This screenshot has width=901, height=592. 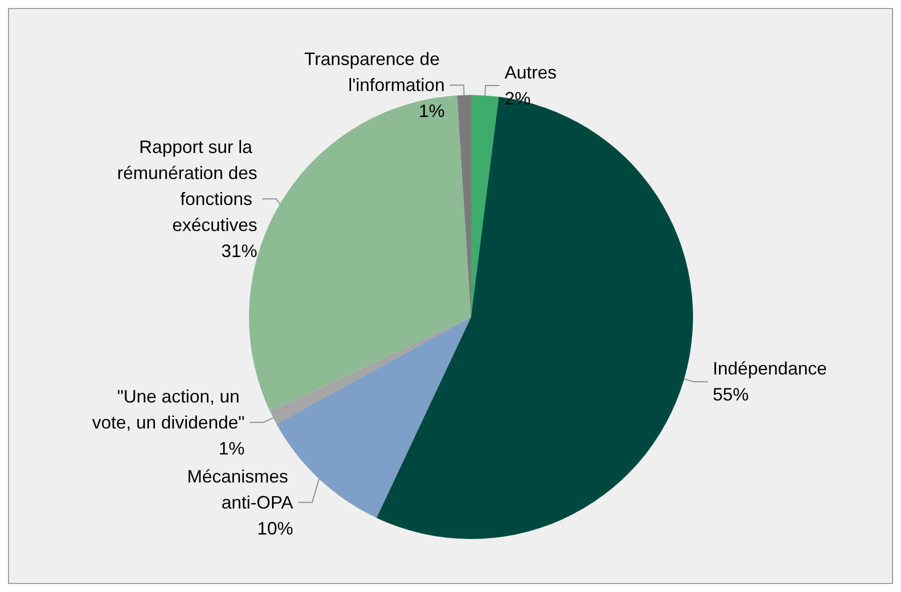 I want to click on data-label: 31%, so click(x=239, y=250).